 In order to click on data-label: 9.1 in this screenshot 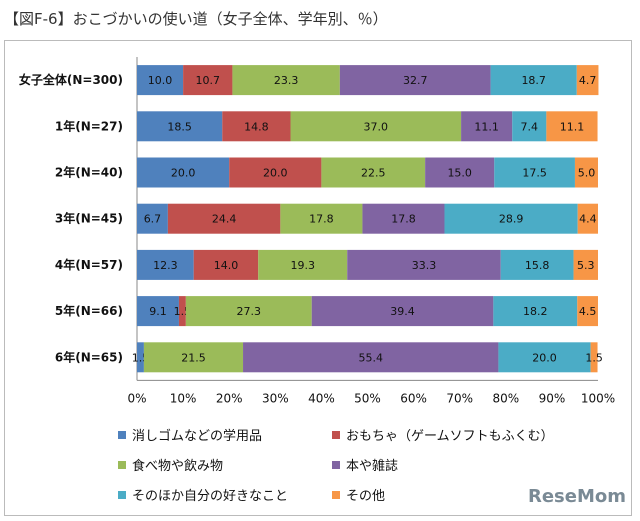, I will do `click(158, 311)`.